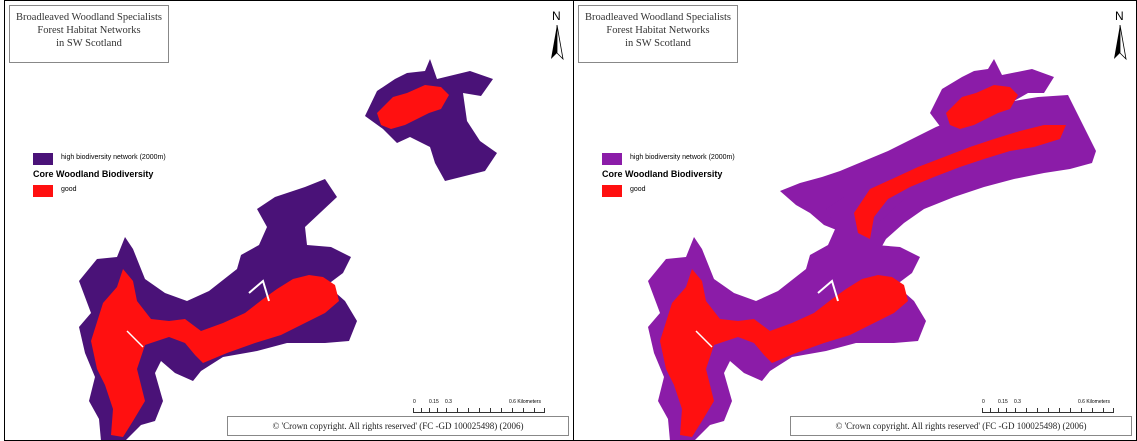  I want to click on core-patch-corridor, so click(960, 182).